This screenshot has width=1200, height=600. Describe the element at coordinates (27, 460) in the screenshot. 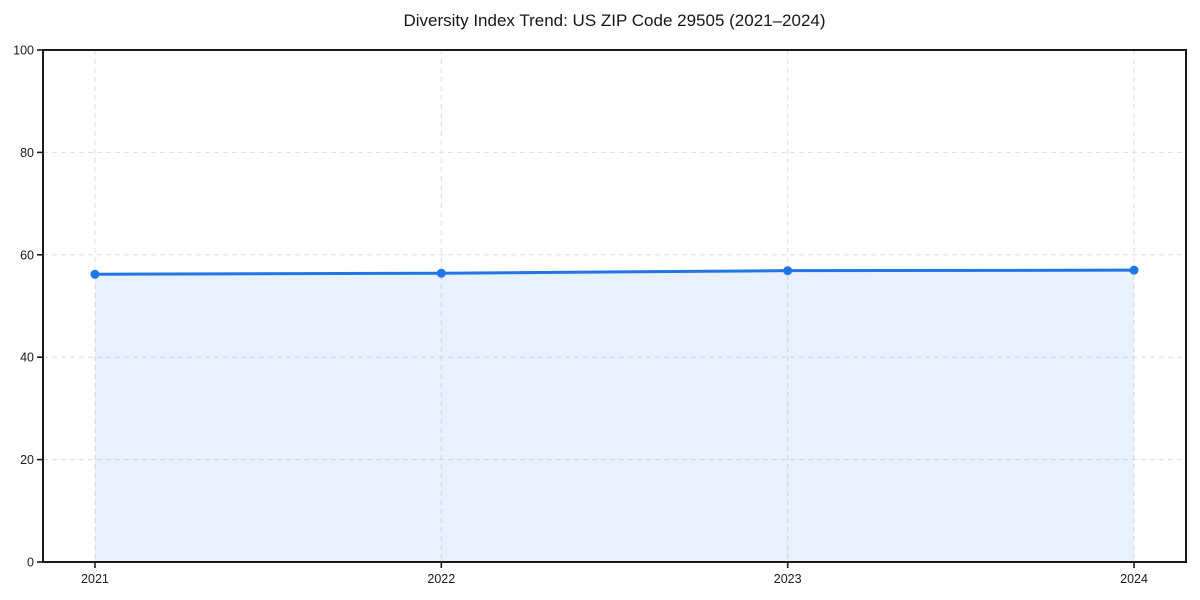

I see `y-tick-label: 20` at that location.